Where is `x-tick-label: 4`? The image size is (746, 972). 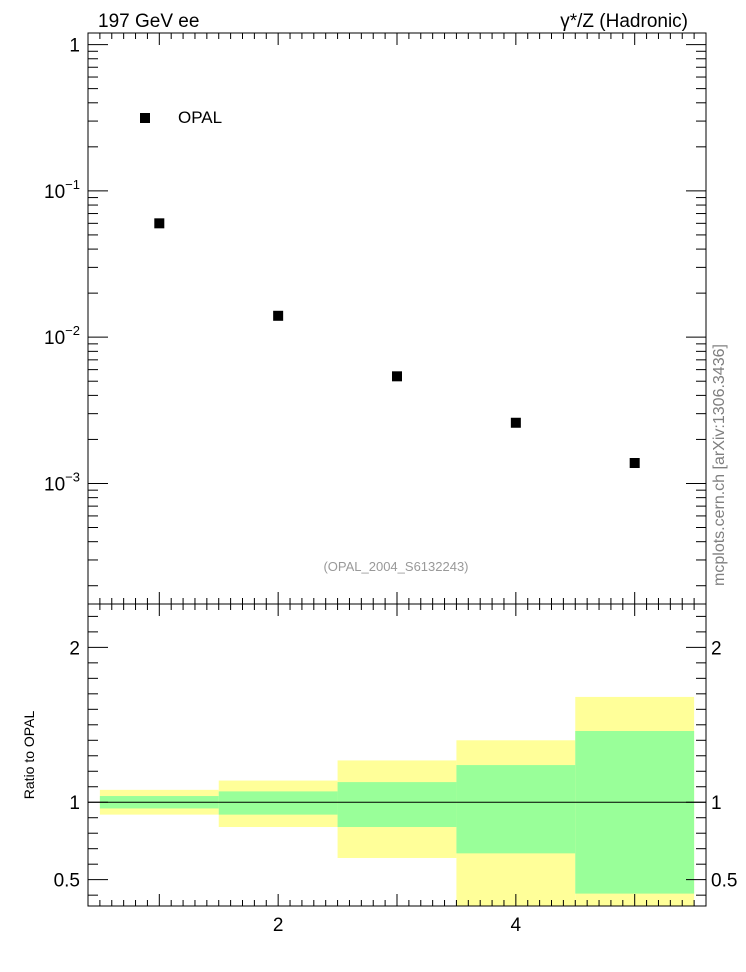 x-tick-label: 4 is located at coordinates (516, 925).